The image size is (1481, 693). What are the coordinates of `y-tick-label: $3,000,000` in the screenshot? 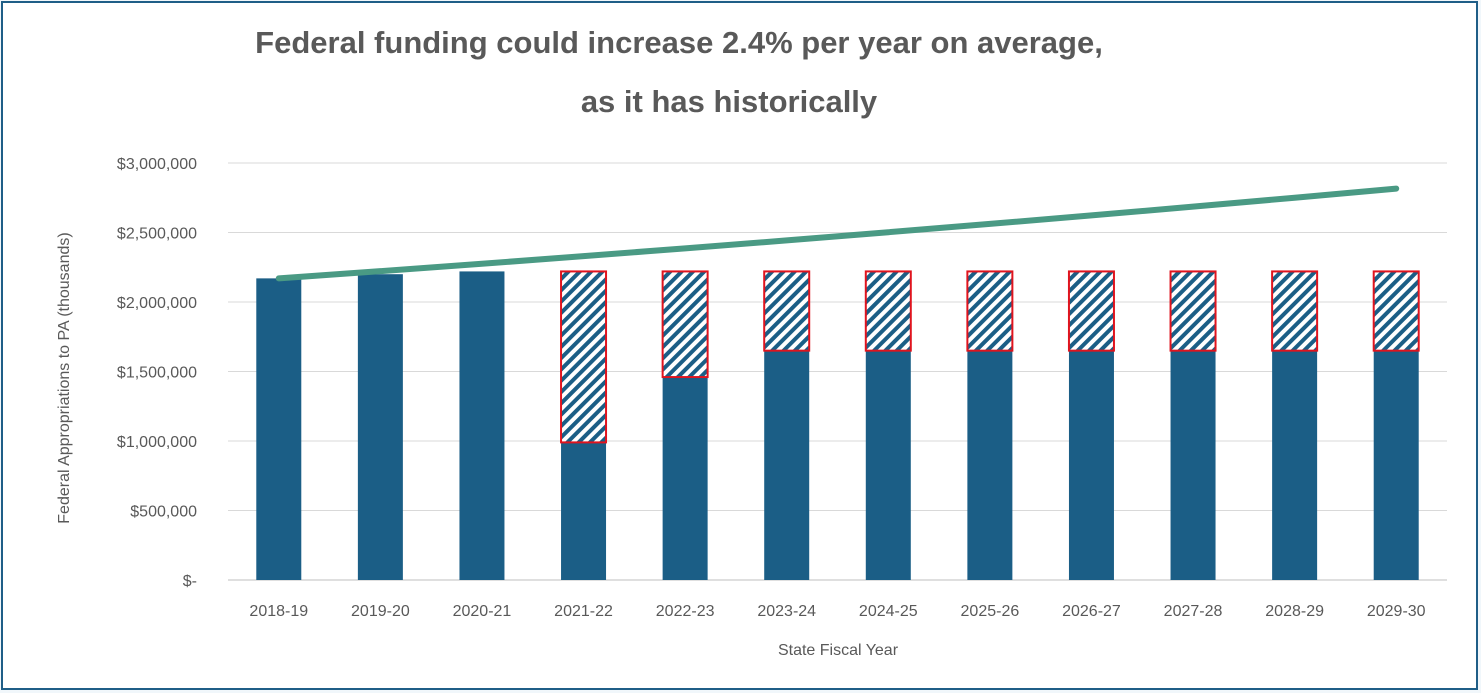 It's located at (157, 164).